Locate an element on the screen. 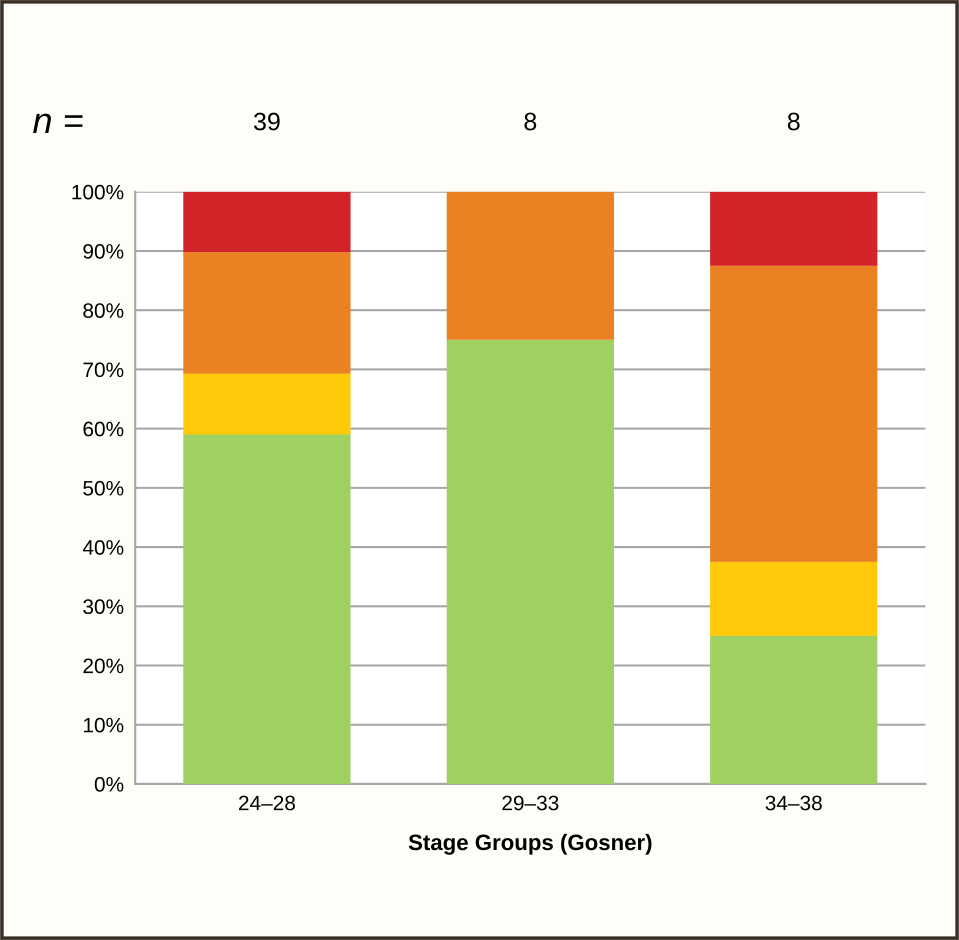 The width and height of the screenshot is (959, 940). y-tick-label: 30% is located at coordinates (103, 606).